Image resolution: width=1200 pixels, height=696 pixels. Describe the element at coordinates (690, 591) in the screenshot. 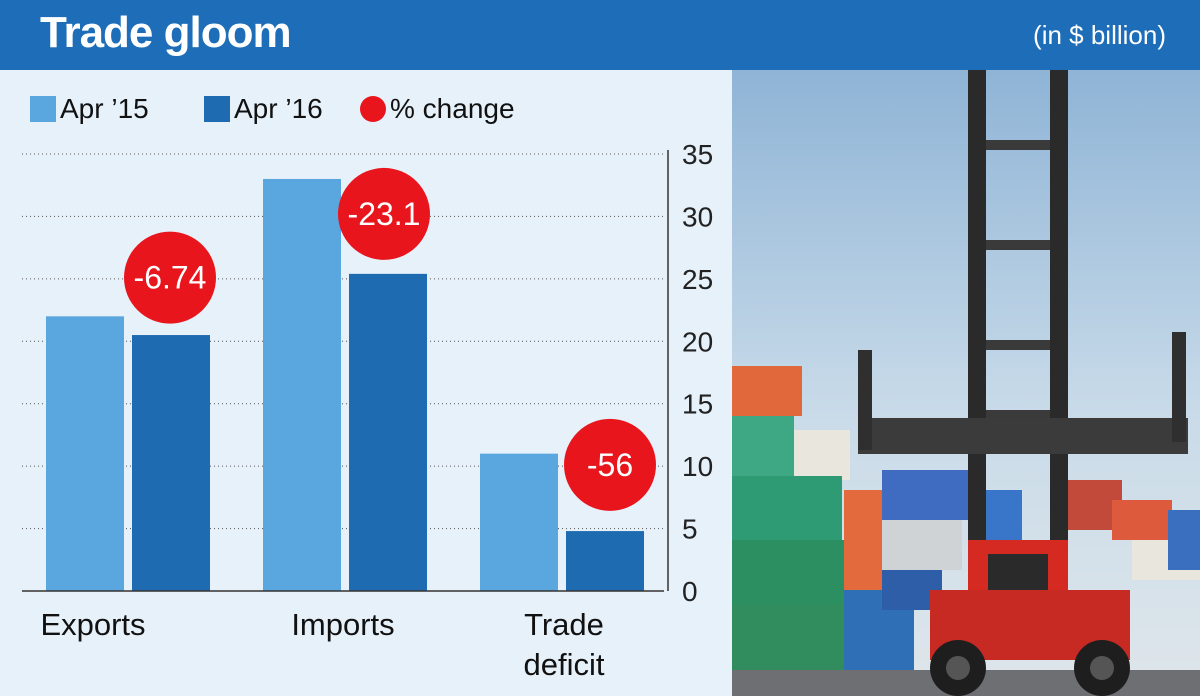

I see `y-tick-label: 0` at that location.